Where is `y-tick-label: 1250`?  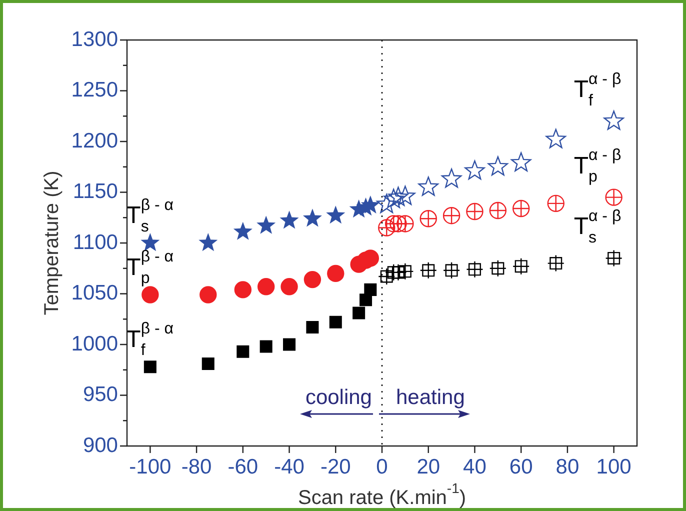
y-tick-label: 1250 is located at coordinates (94, 90).